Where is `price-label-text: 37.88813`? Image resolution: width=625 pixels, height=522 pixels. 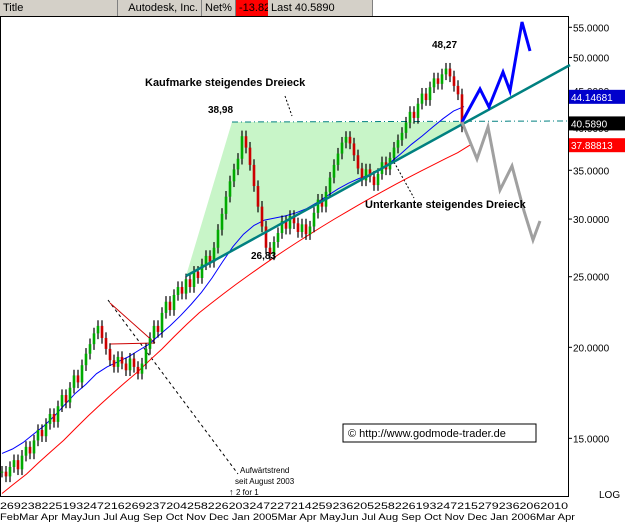 price-label-text: 37.88813 is located at coordinates (592, 146).